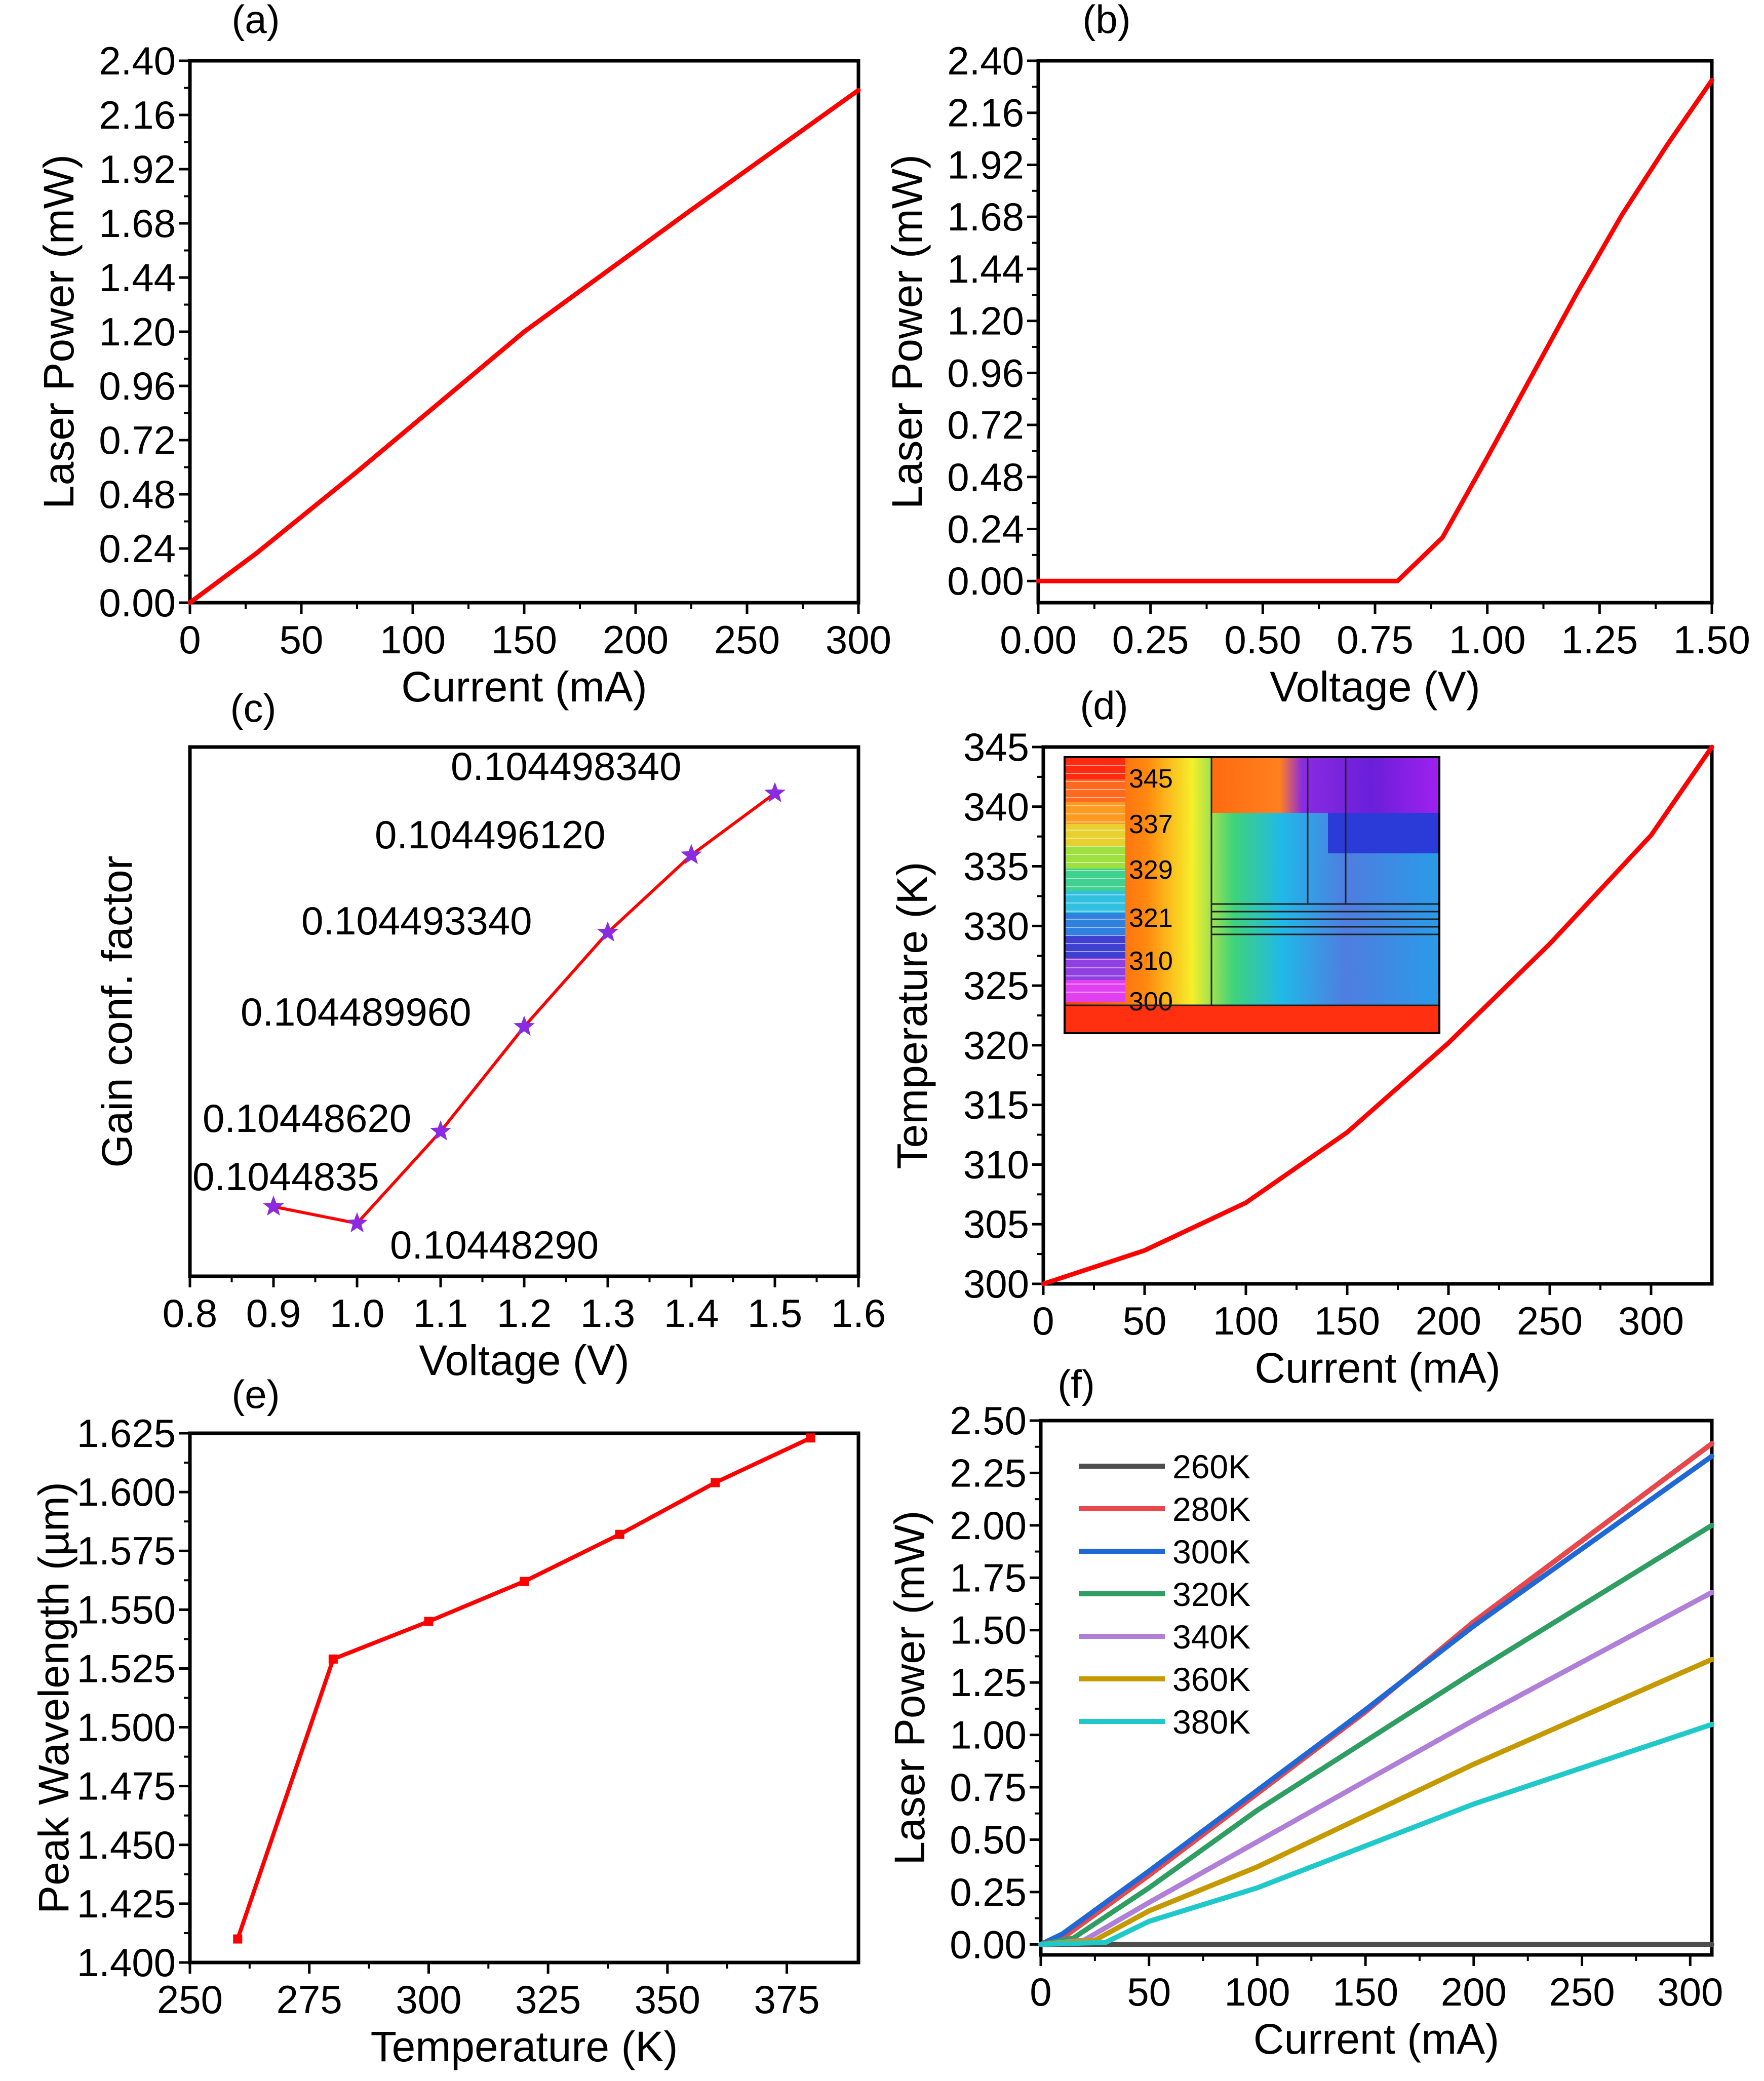 Image resolution: width=1764 pixels, height=2081 pixels. I want to click on legend-label: 300K, so click(1211, 1551).